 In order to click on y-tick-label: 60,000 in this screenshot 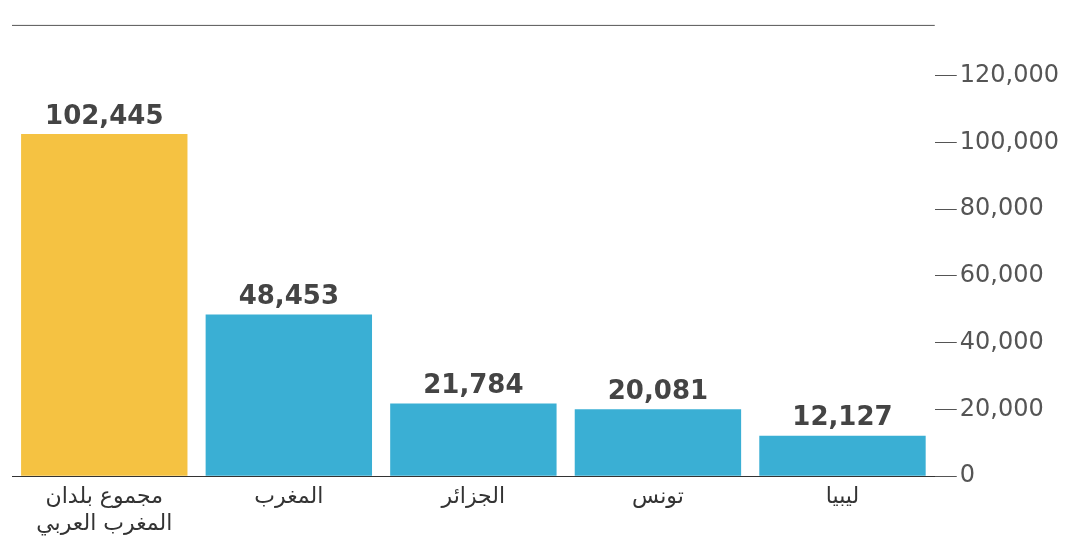, I will do `click(1001, 274)`.